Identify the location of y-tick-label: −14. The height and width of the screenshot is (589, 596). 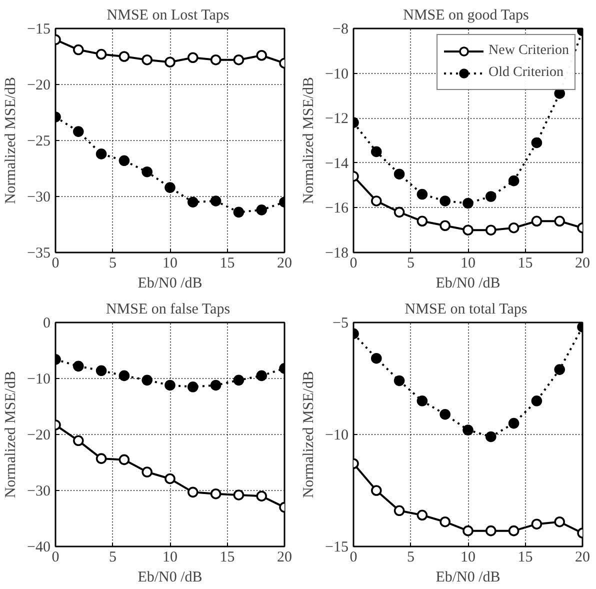
(337, 164).